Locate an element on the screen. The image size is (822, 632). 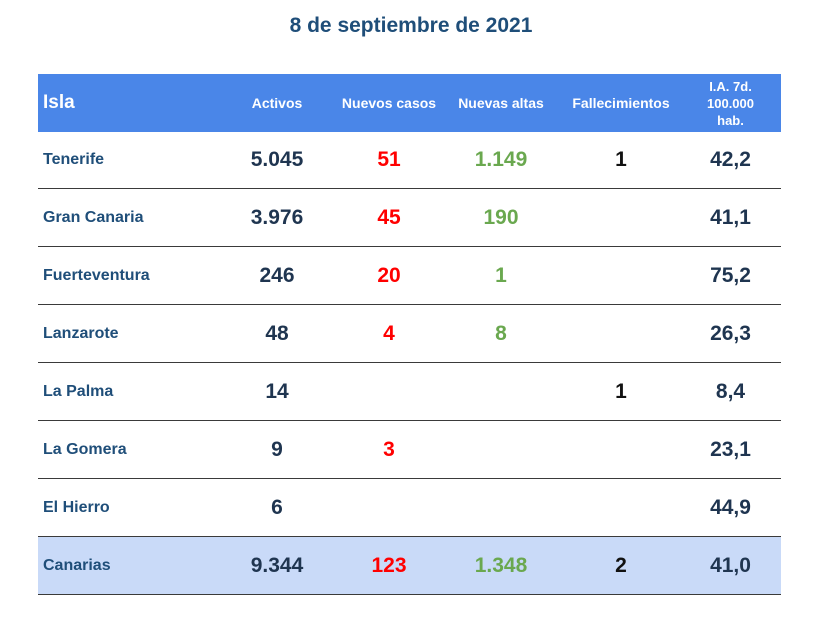
cell-nuevos-casos: 45 is located at coordinates (389, 217).